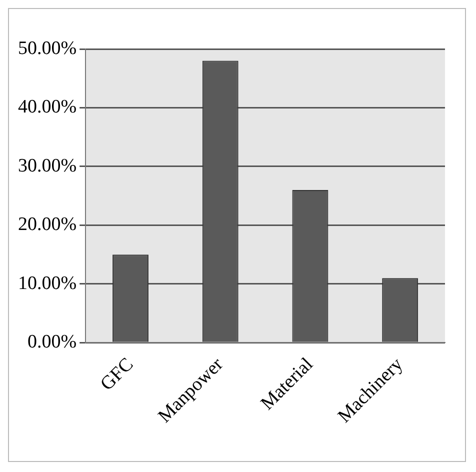 The height and width of the screenshot is (472, 476). I want to click on x-tick-label: GFC, so click(117, 374).